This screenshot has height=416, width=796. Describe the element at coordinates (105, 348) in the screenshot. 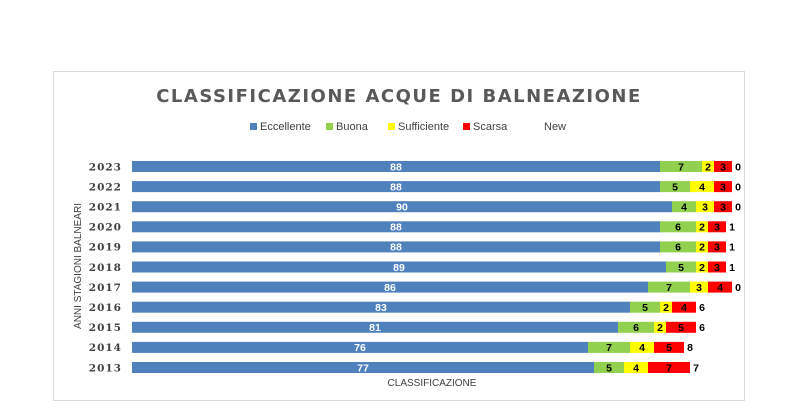

I see `y-tick-label-2014: 2014` at that location.